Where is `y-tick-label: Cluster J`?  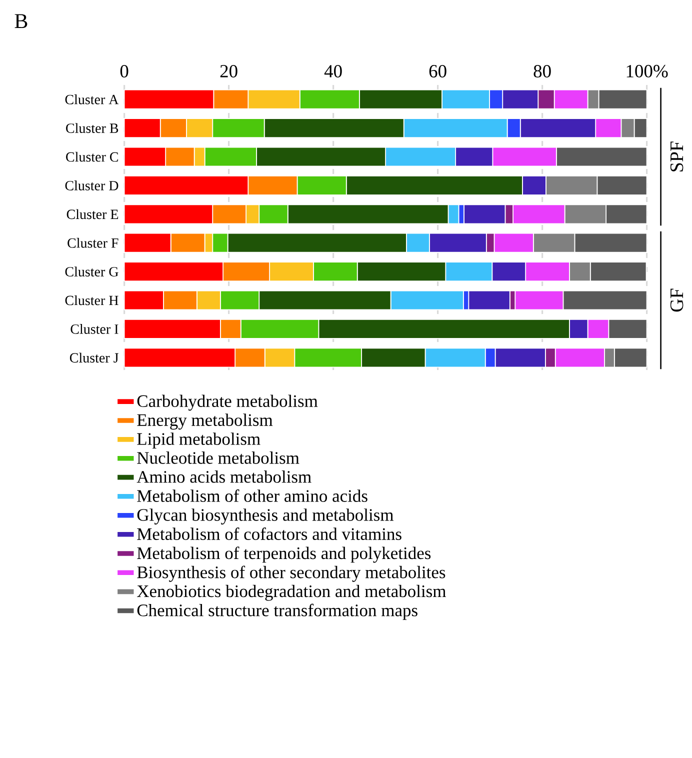 y-tick-label: Cluster J is located at coordinates (94, 357).